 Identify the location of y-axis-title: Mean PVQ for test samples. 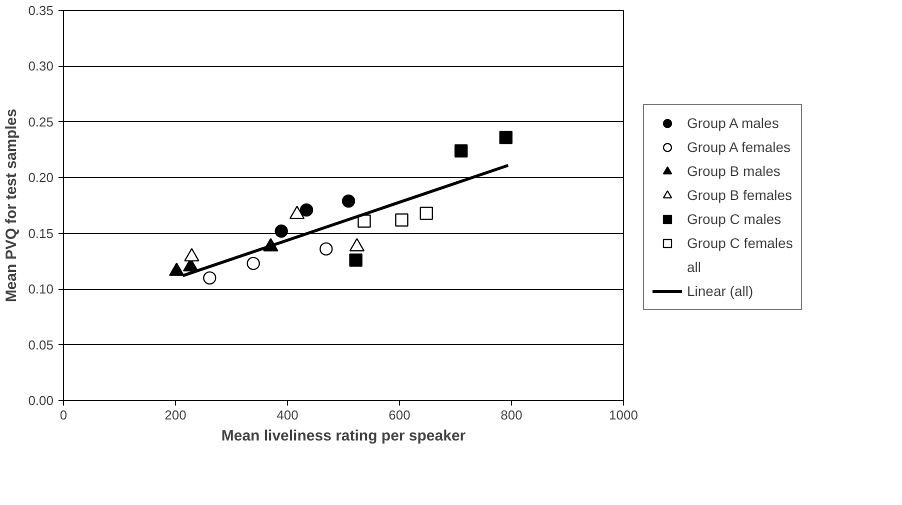
(11, 205).